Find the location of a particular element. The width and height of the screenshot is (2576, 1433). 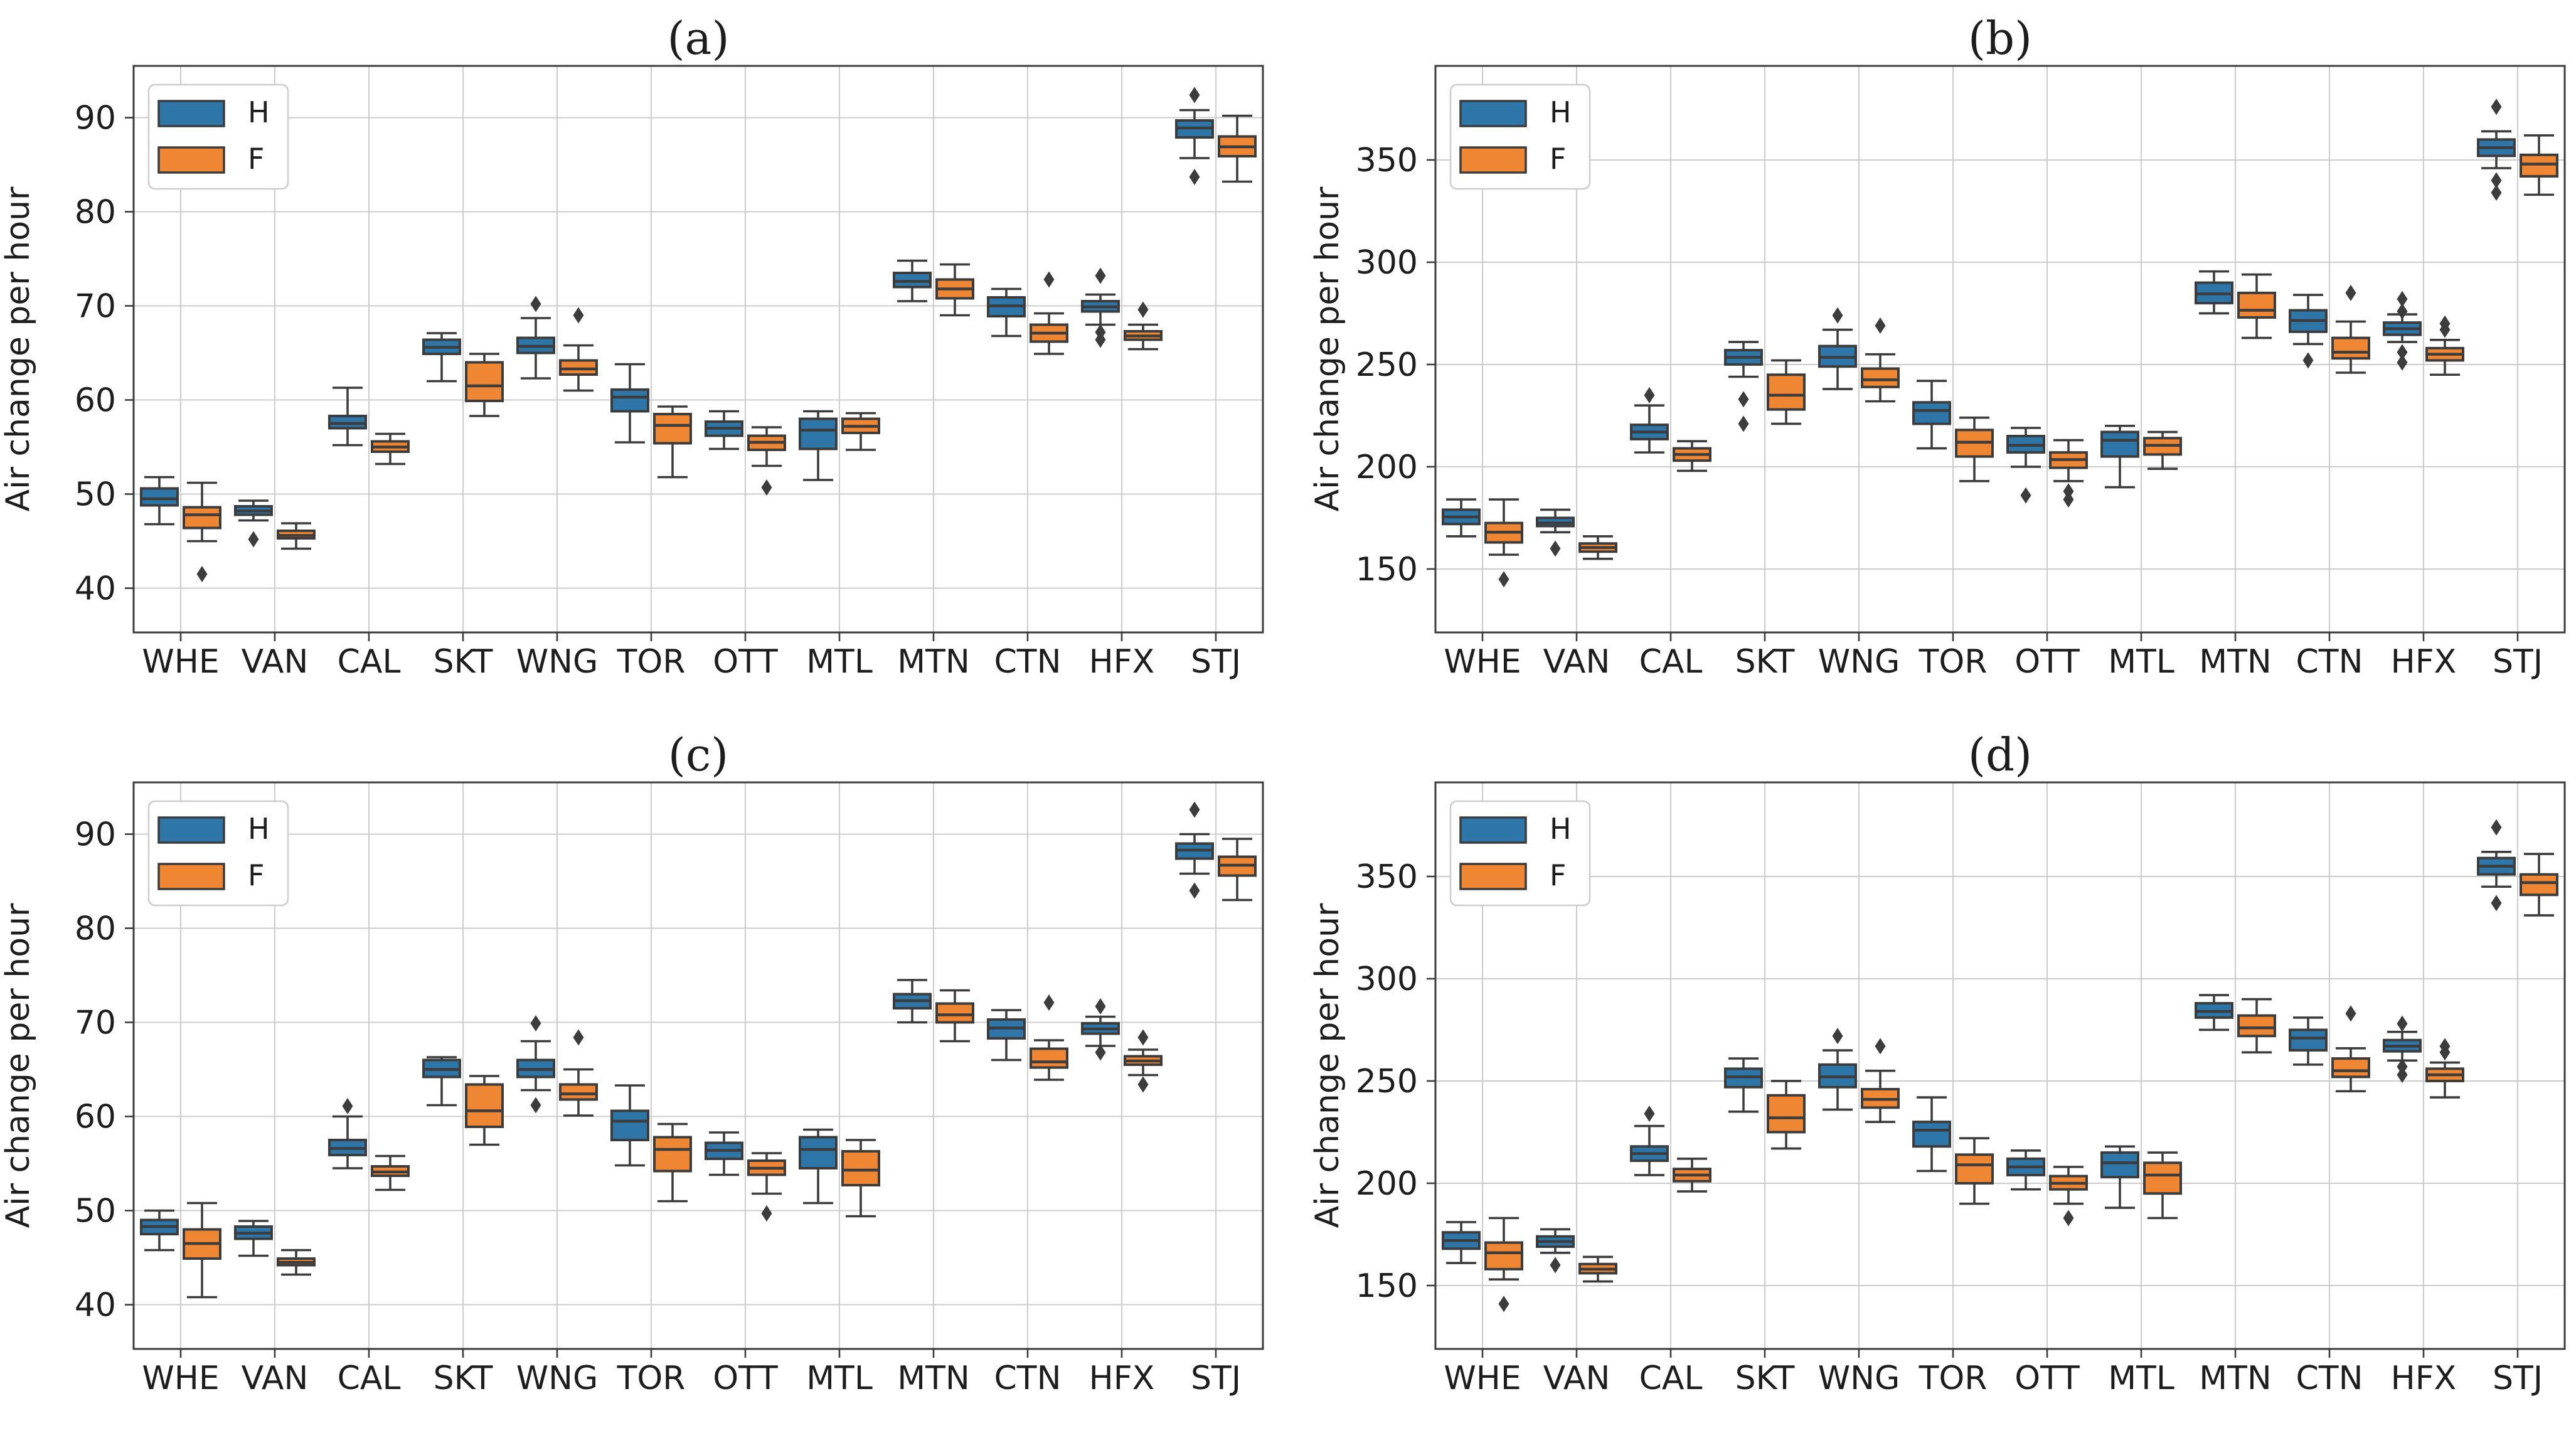

x-tick-label: CAL is located at coordinates (1671, 1378).